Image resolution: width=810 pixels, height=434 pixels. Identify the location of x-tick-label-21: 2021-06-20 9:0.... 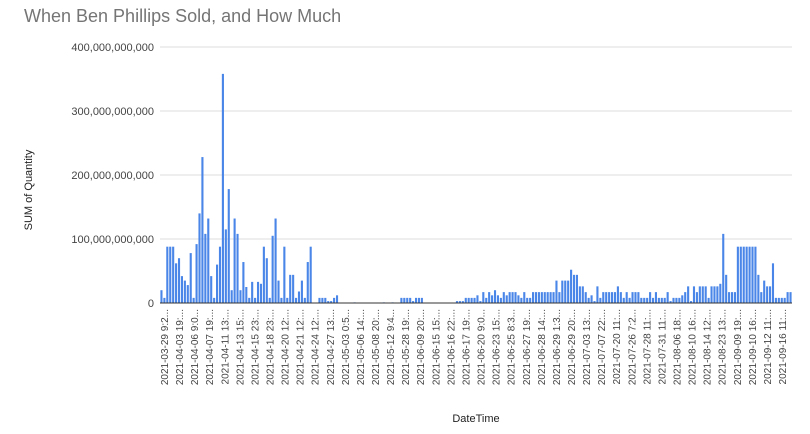
(482, 347).